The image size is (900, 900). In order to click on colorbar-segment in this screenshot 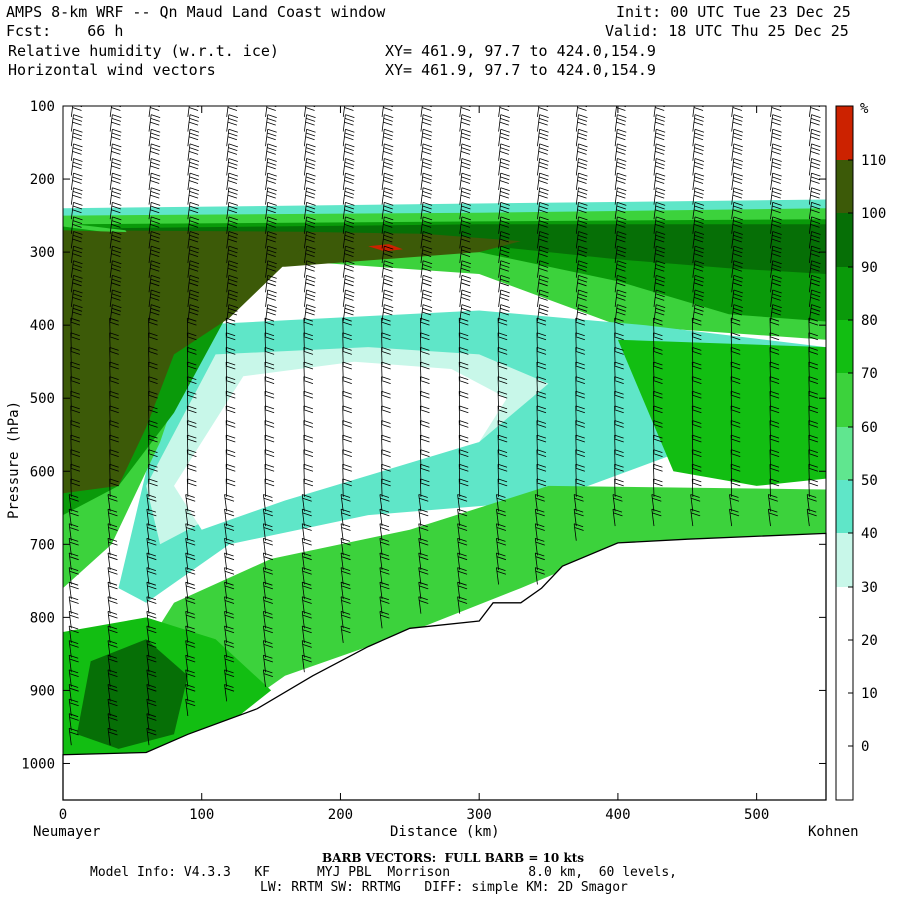, I will do `click(844, 240)`.